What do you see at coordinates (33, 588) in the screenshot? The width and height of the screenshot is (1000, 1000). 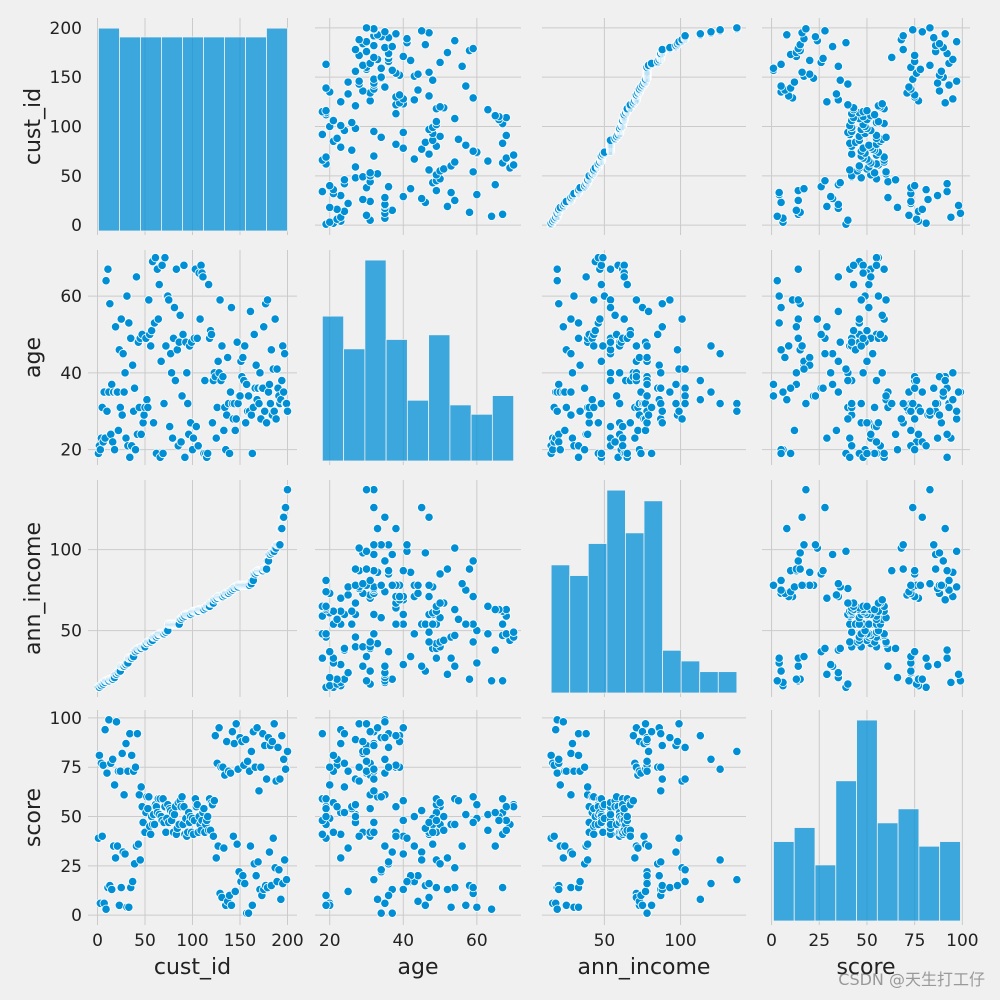 I see `y-axis-label: ann_income` at bounding box center [33, 588].